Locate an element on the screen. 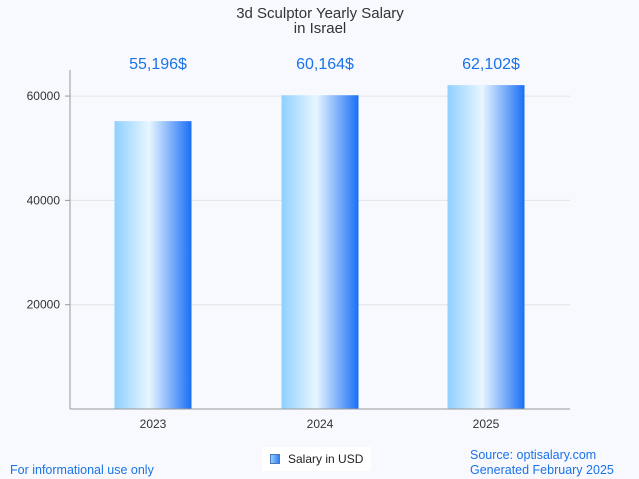  legend: Salary in USD is located at coordinates (317, 459).